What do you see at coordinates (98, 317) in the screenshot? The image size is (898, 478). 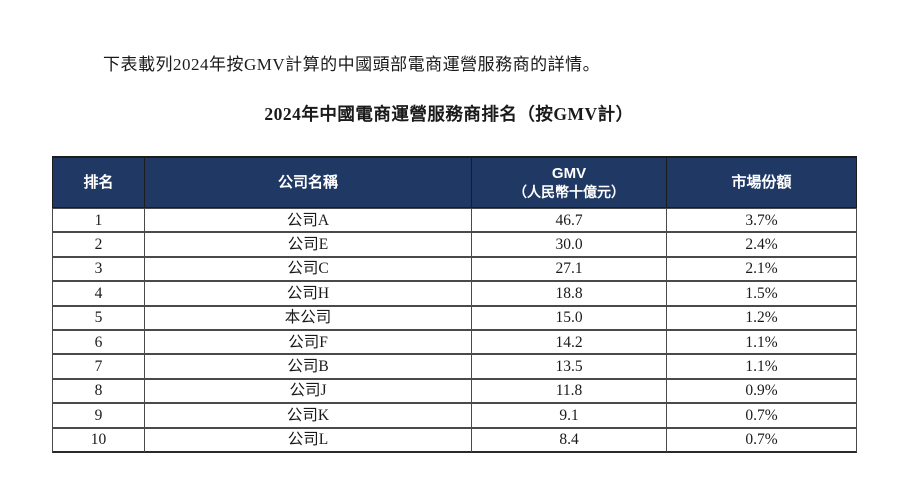 I see `rank-cell: 5` at bounding box center [98, 317].